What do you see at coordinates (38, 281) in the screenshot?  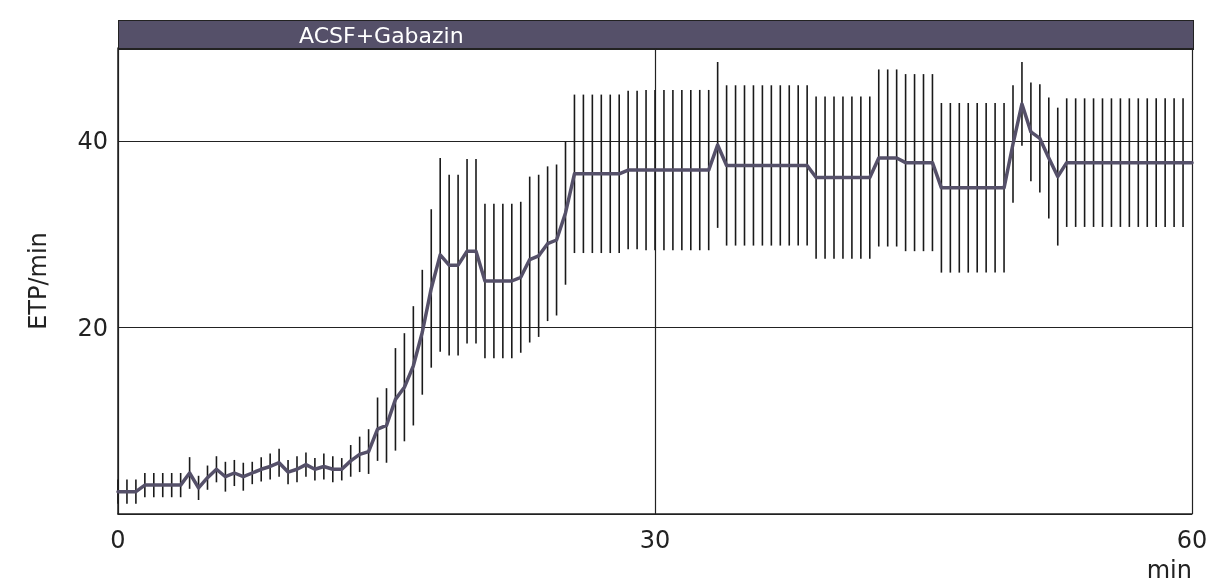 I see `y-axis-title: ETP/min` at bounding box center [38, 281].